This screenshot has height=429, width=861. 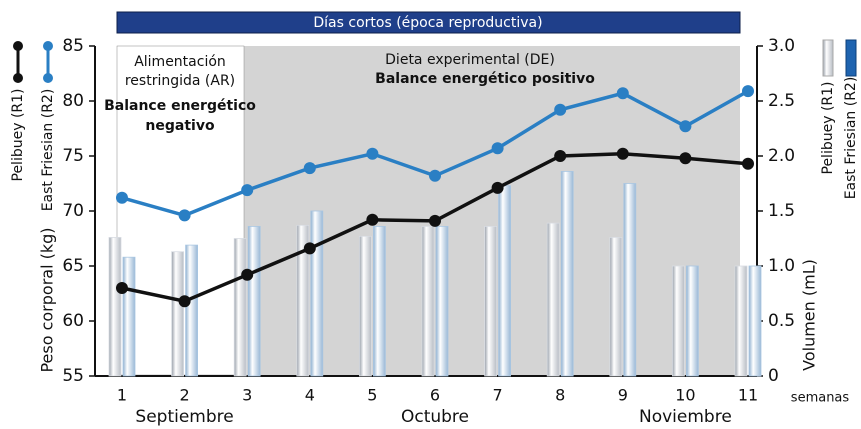 What do you see at coordinates (773, 376) in the screenshot?
I see `y2-tick-label: 0` at bounding box center [773, 376].